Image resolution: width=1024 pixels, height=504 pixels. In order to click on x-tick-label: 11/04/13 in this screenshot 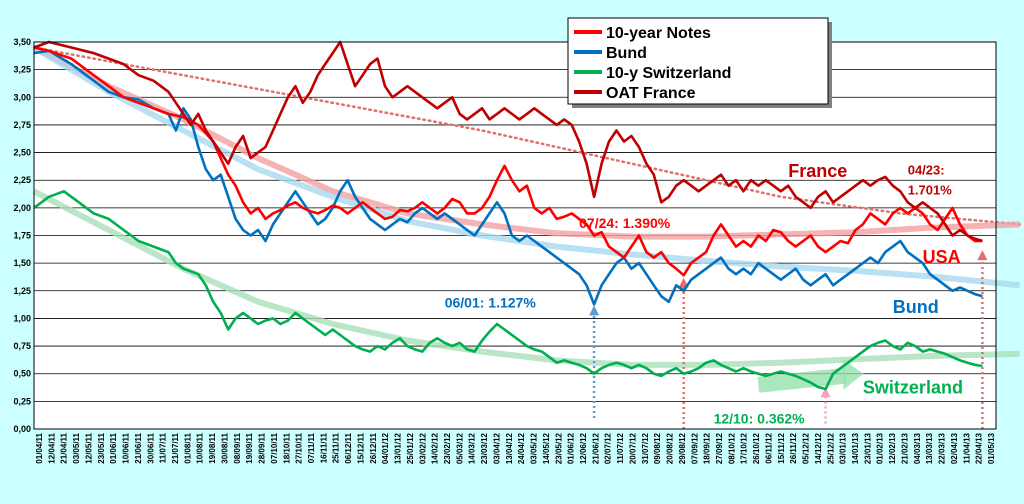, I will do `click(966, 447)`.